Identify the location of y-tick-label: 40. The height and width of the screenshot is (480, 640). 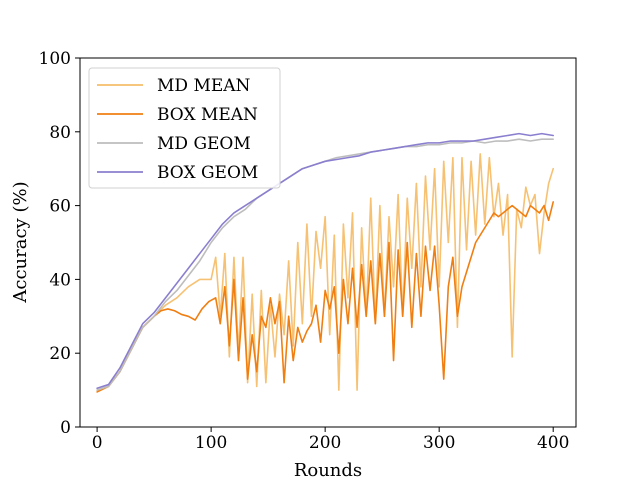
(60, 280).